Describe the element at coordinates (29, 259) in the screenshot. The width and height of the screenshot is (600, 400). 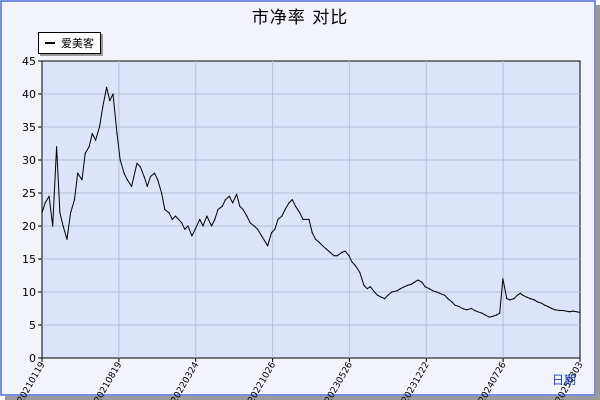
I see `y-tick-label: 15` at that location.